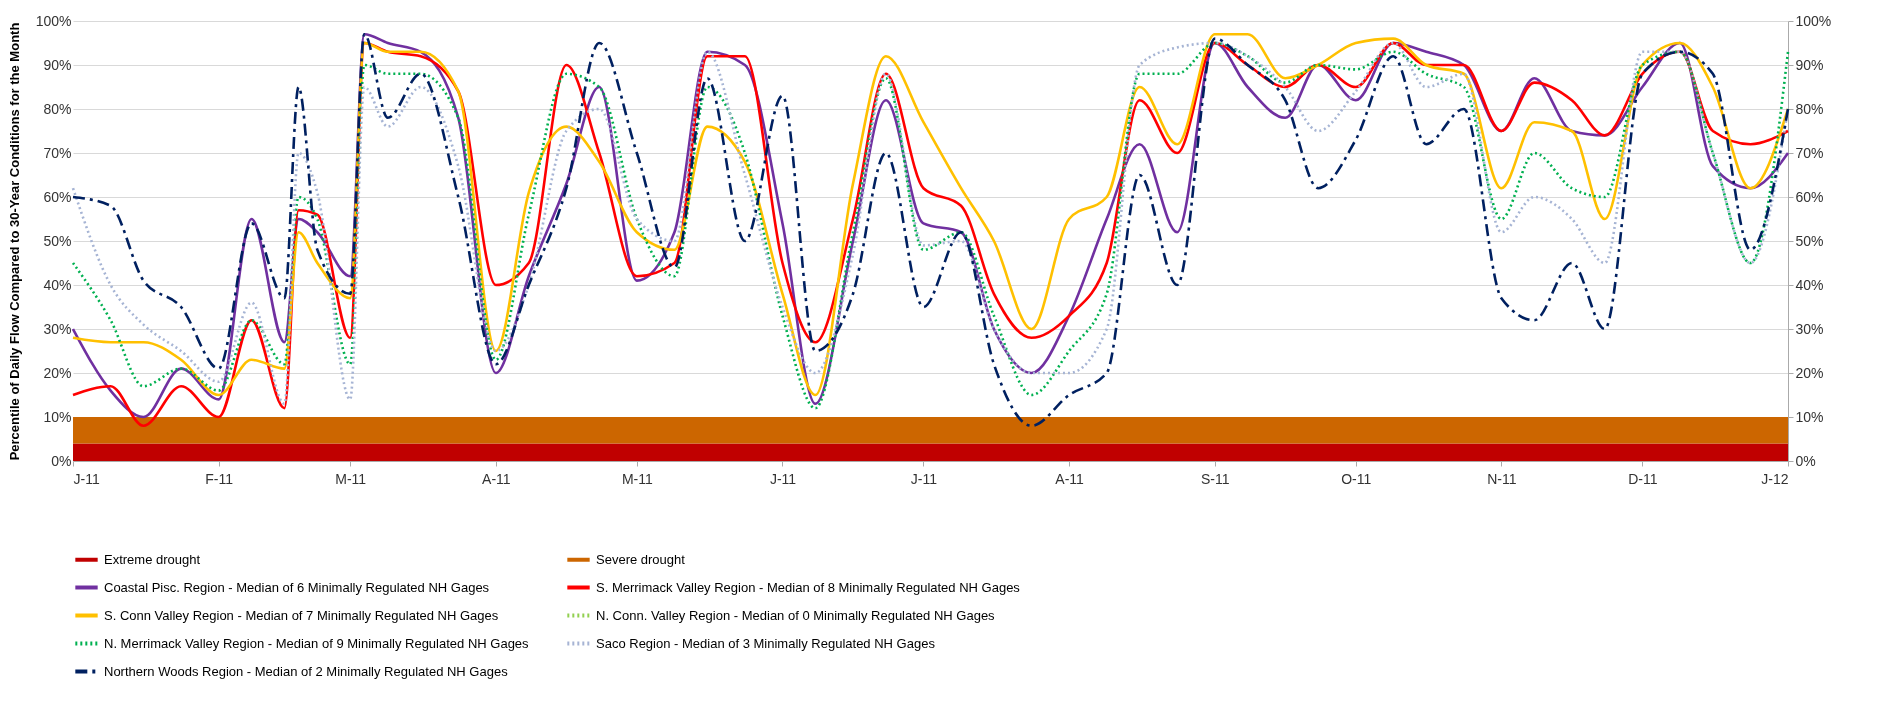 The height and width of the screenshot is (713, 1878). What do you see at coordinates (152, 559) in the screenshot?
I see `legend-label: Extreme drought` at bounding box center [152, 559].